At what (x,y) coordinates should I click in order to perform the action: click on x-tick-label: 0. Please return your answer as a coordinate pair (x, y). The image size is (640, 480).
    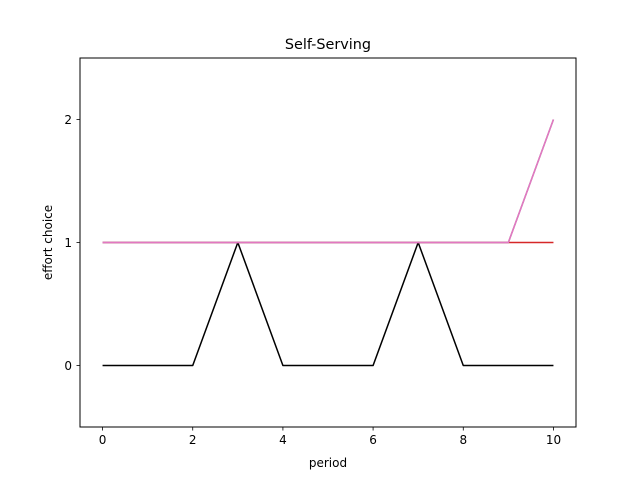
    Looking at the image, I should click on (103, 440).